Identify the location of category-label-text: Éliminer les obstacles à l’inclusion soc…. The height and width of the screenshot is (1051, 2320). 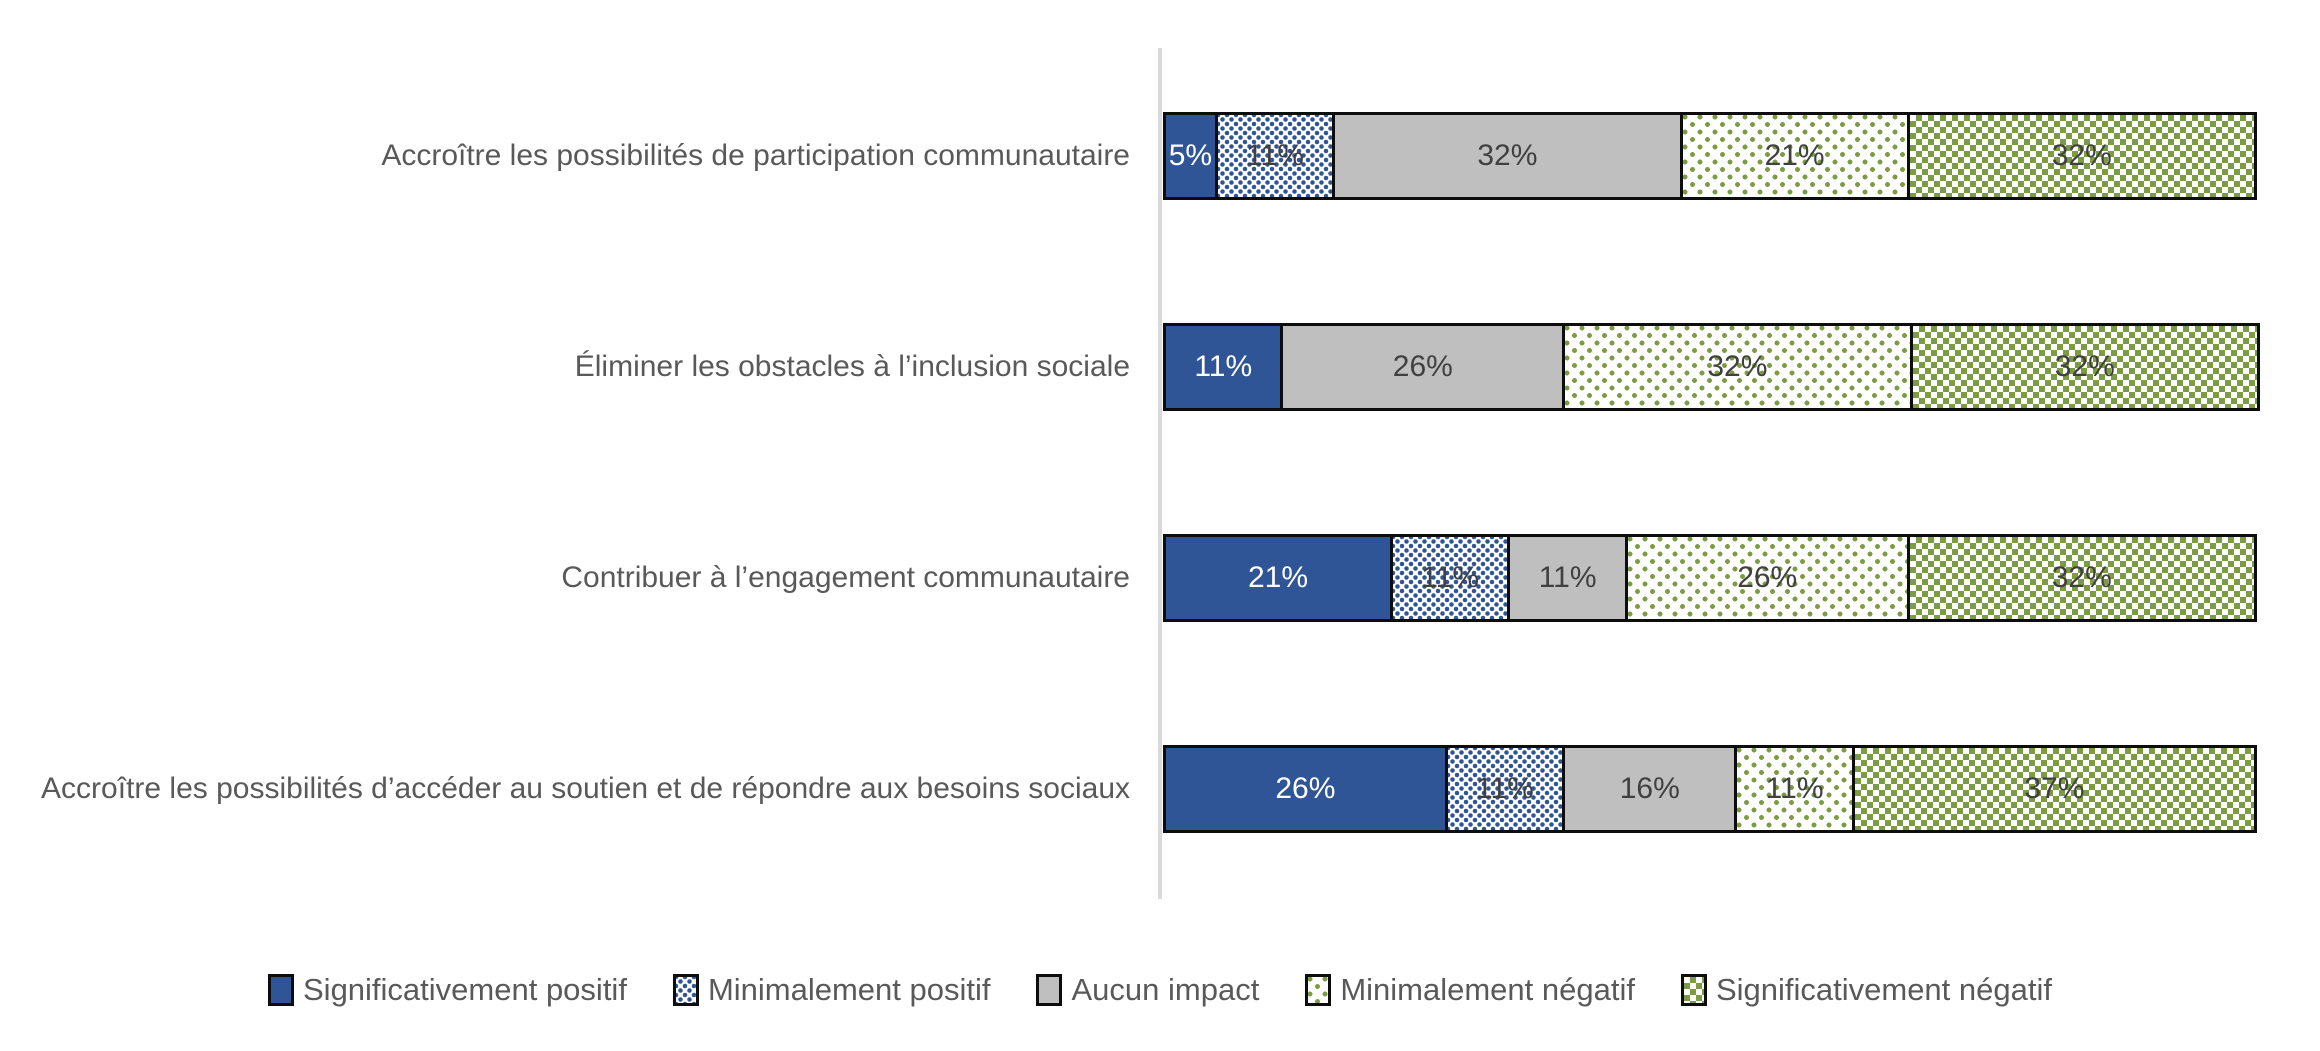
(852, 366).